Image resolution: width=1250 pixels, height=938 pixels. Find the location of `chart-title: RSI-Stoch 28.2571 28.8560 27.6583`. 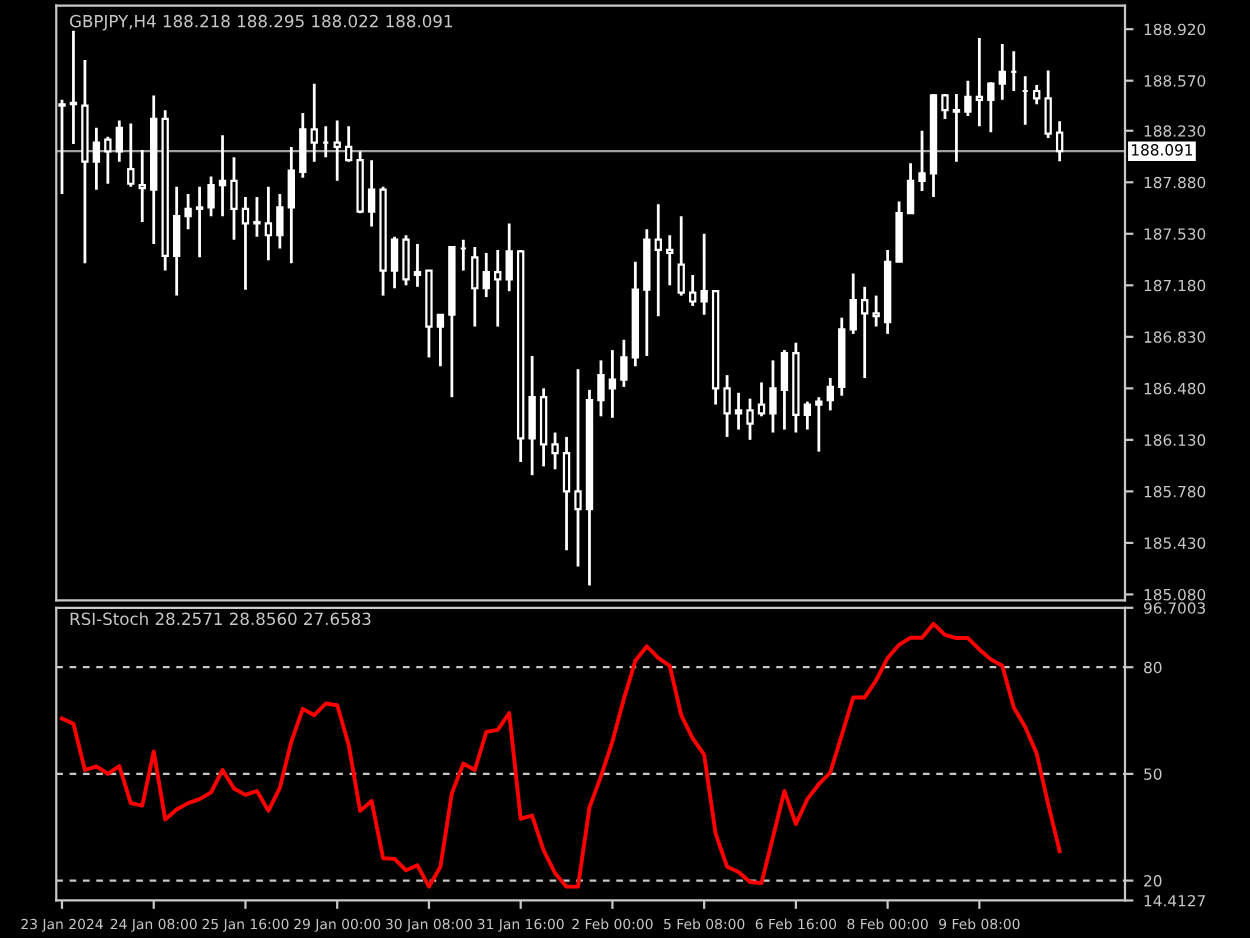

chart-title: RSI-Stoch 28.2571 28.8560 27.6583 is located at coordinates (220, 619).